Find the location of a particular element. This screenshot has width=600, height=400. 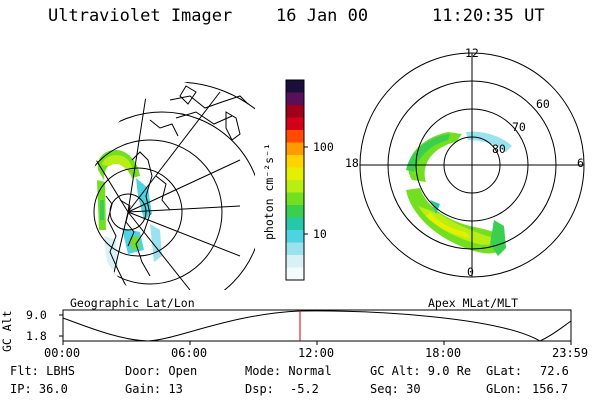

colorbar-tick-100: 100 is located at coordinates (323, 147).